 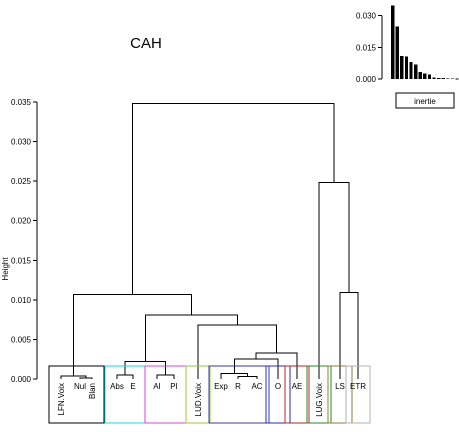 What do you see at coordinates (297, 386) in the screenshot?
I see `leaf-label: AE` at bounding box center [297, 386].